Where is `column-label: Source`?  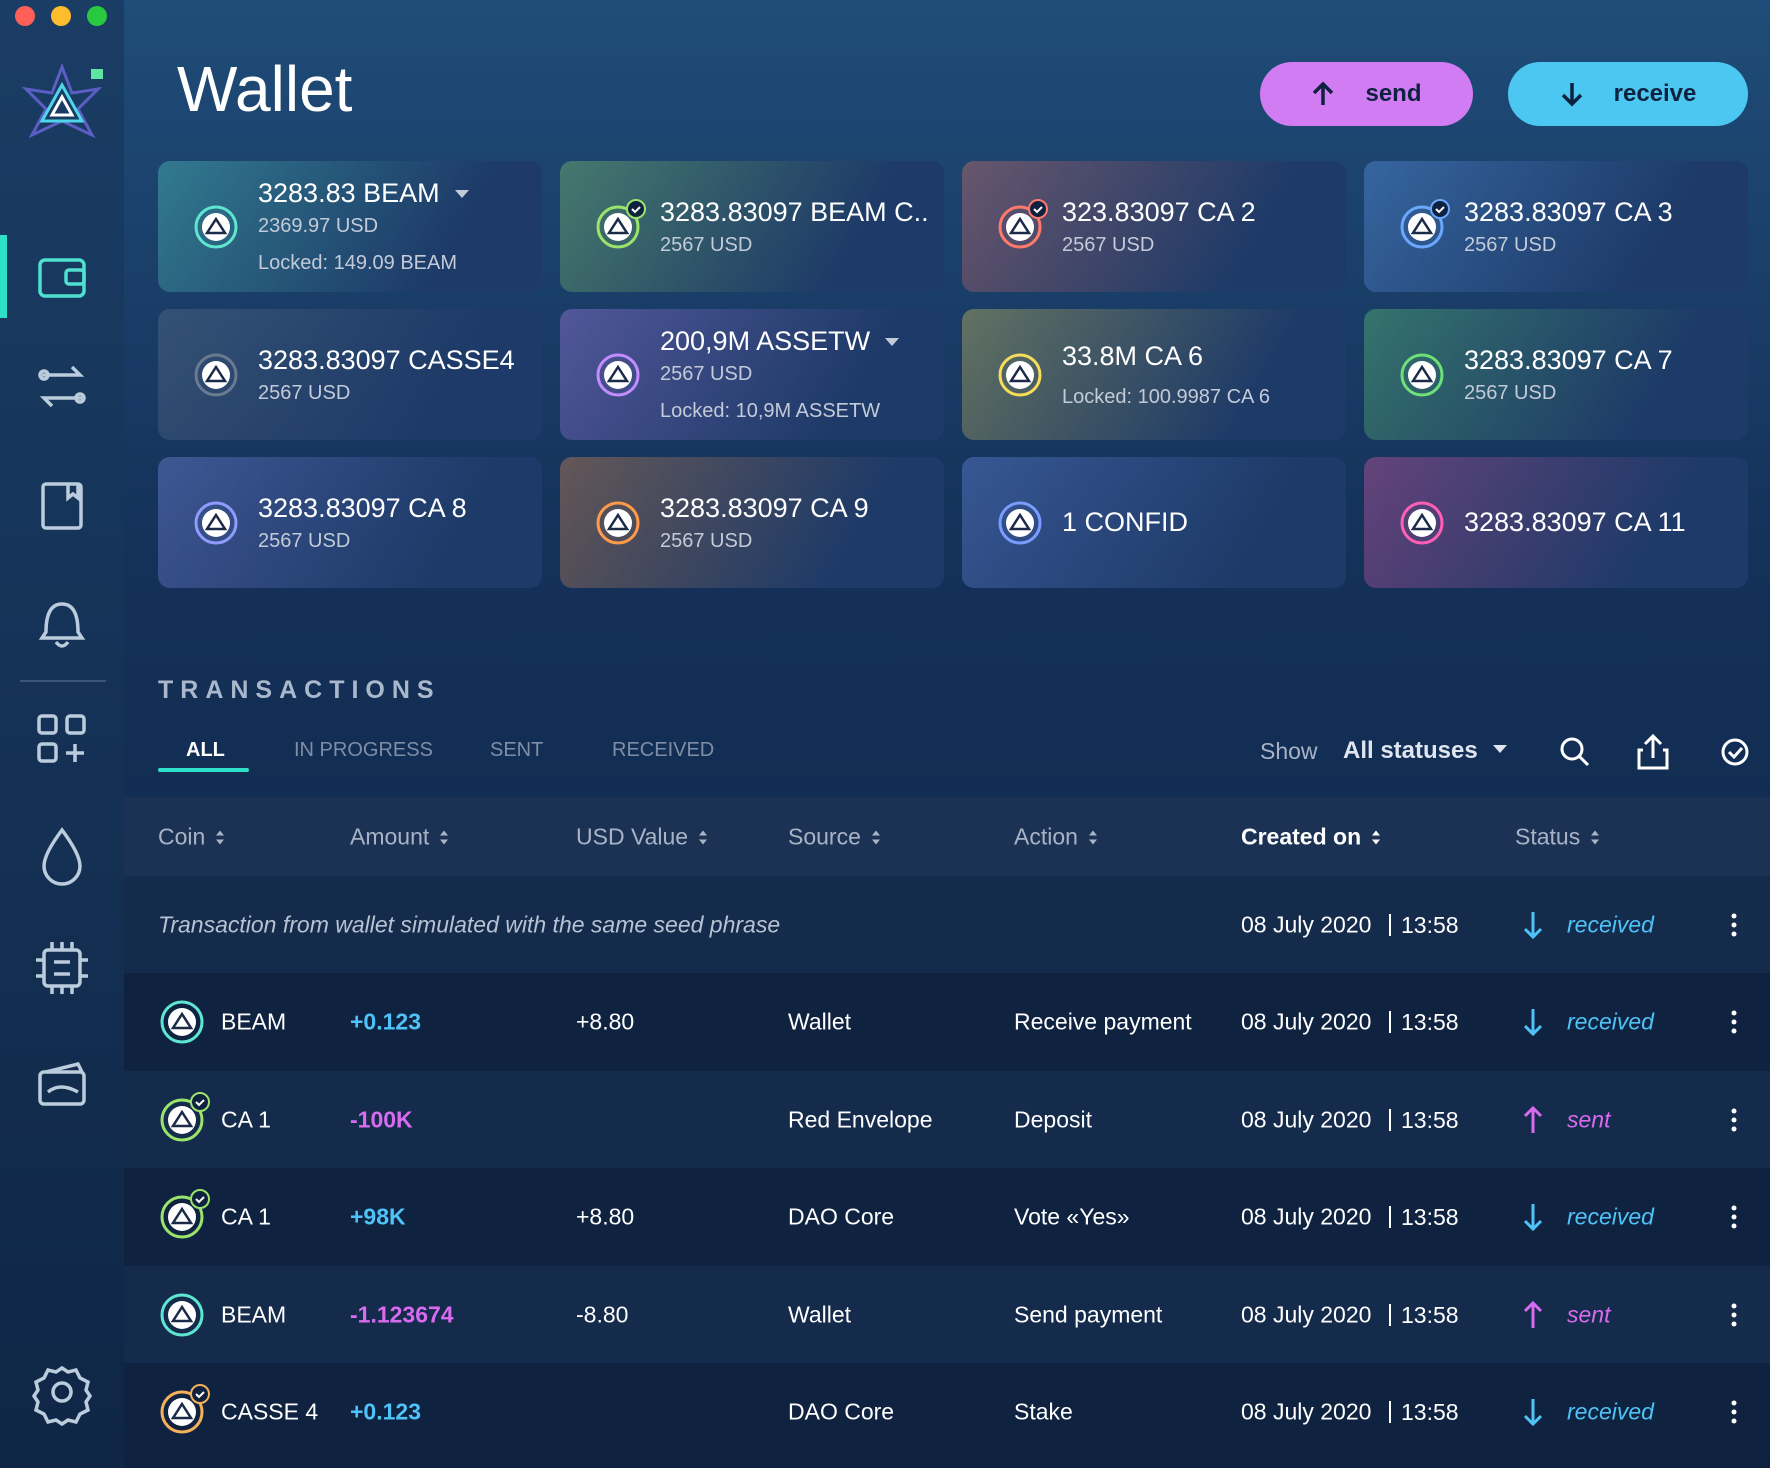 column-label: Source is located at coordinates (824, 836).